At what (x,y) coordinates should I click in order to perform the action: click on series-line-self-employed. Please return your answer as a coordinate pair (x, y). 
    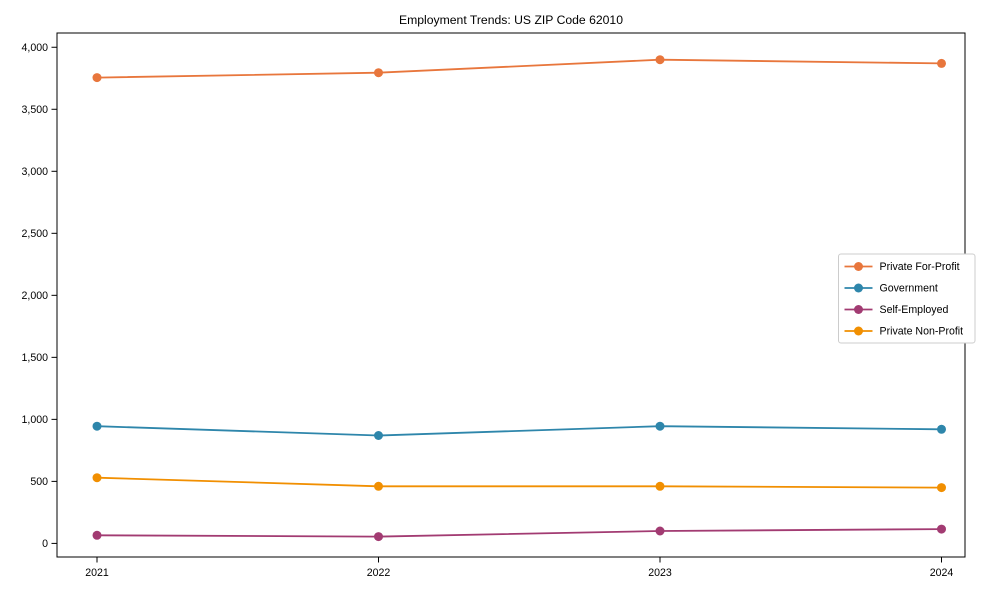
    Looking at the image, I should click on (519, 533).